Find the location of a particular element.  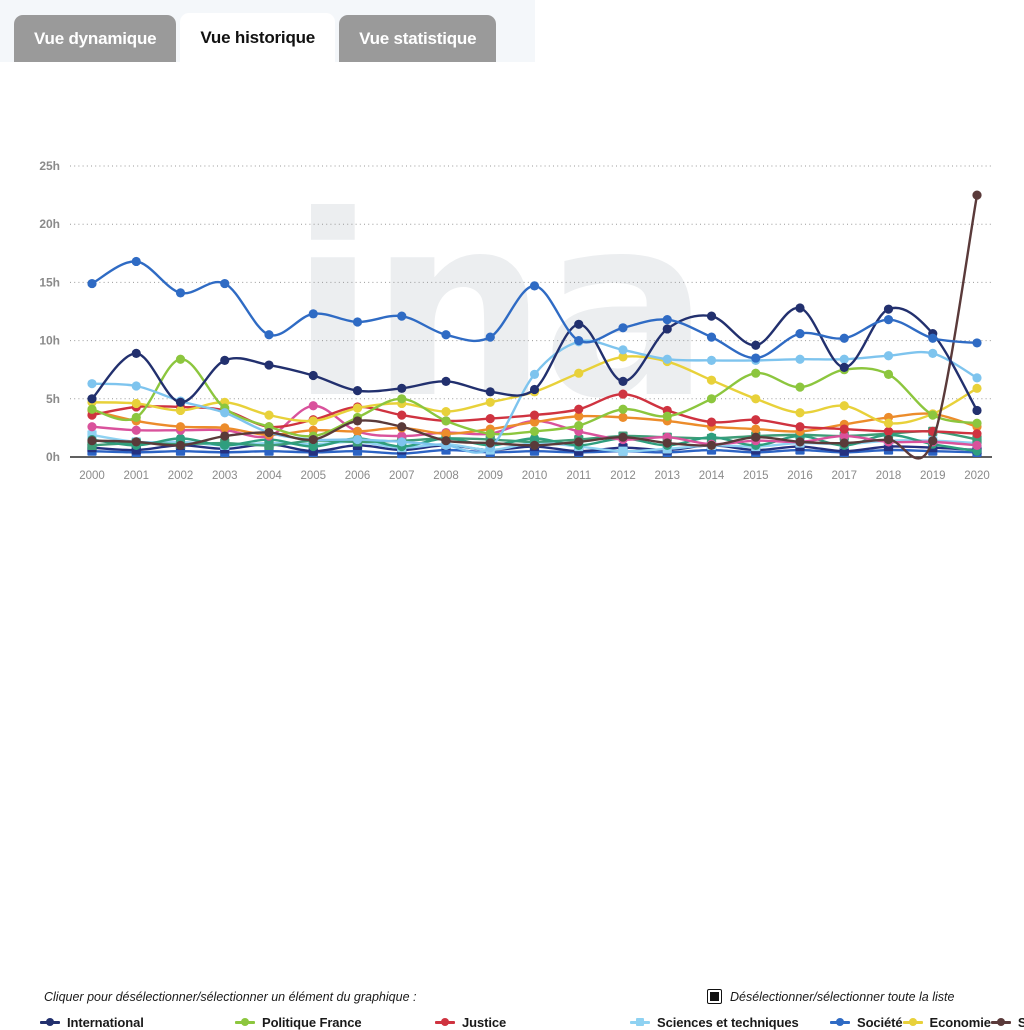

svg-text: 2012 is located at coordinates (623, 476).